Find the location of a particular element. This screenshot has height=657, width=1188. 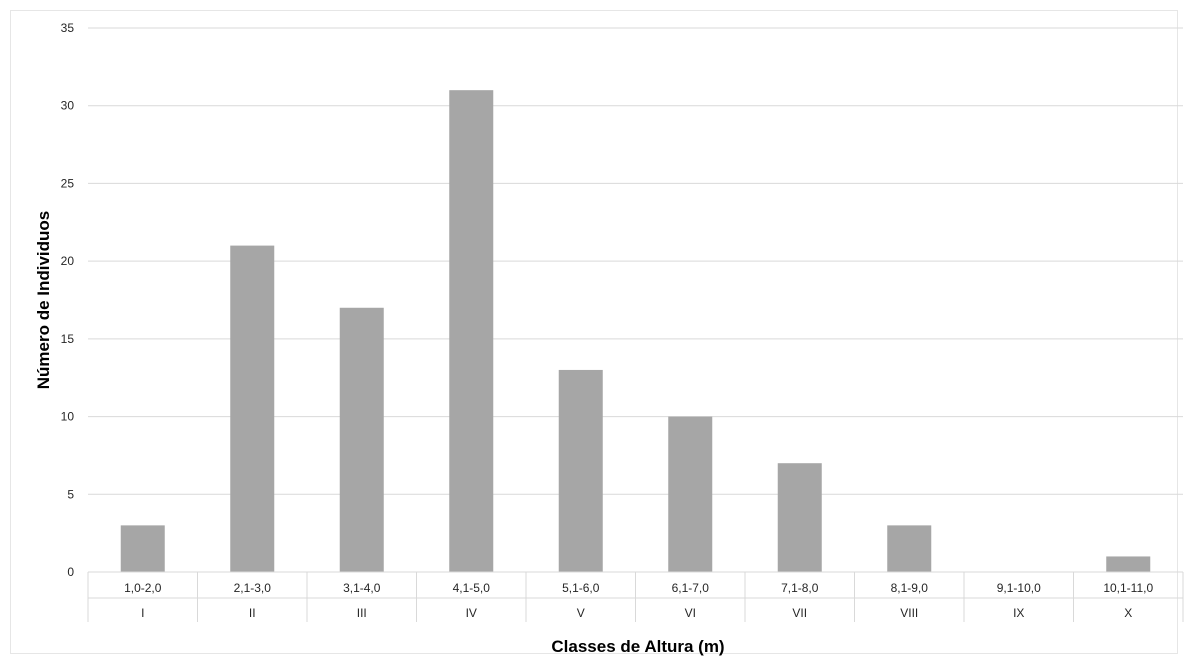

y-tick-label: 20 is located at coordinates (68, 261).